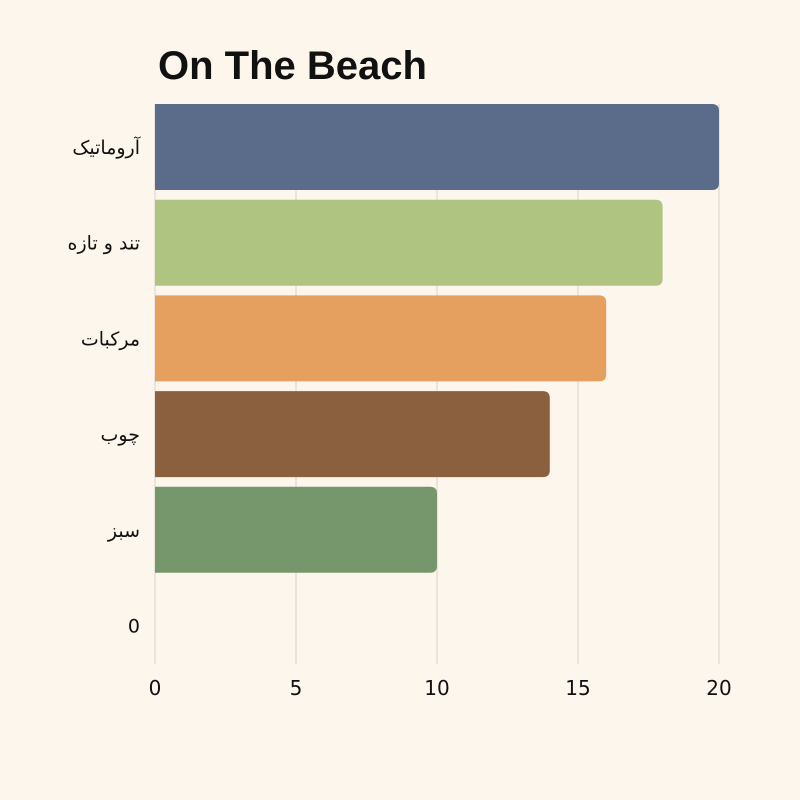 Image resolution: width=800 pixels, height=800 pixels. I want to click on category-label: مرکبات, so click(110, 339).